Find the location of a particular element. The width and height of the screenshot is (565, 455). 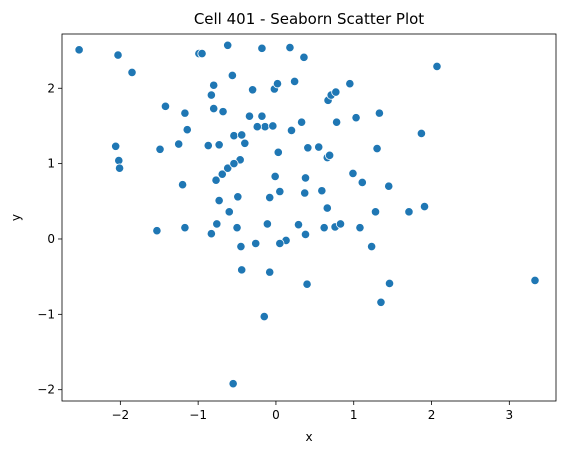

x-axis-label: x is located at coordinates (308, 437).